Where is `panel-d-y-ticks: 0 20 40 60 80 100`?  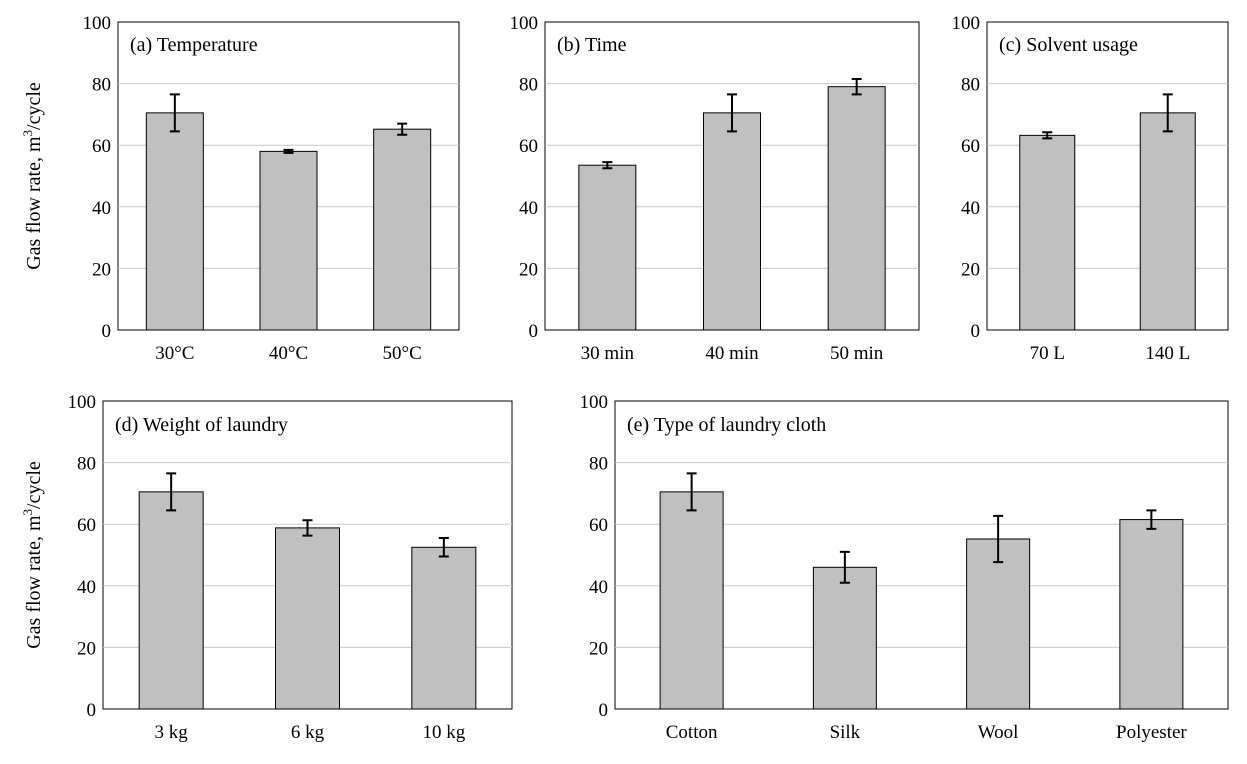 panel-d-y-ticks: 0 20 40 60 80 100 is located at coordinates (82, 556).